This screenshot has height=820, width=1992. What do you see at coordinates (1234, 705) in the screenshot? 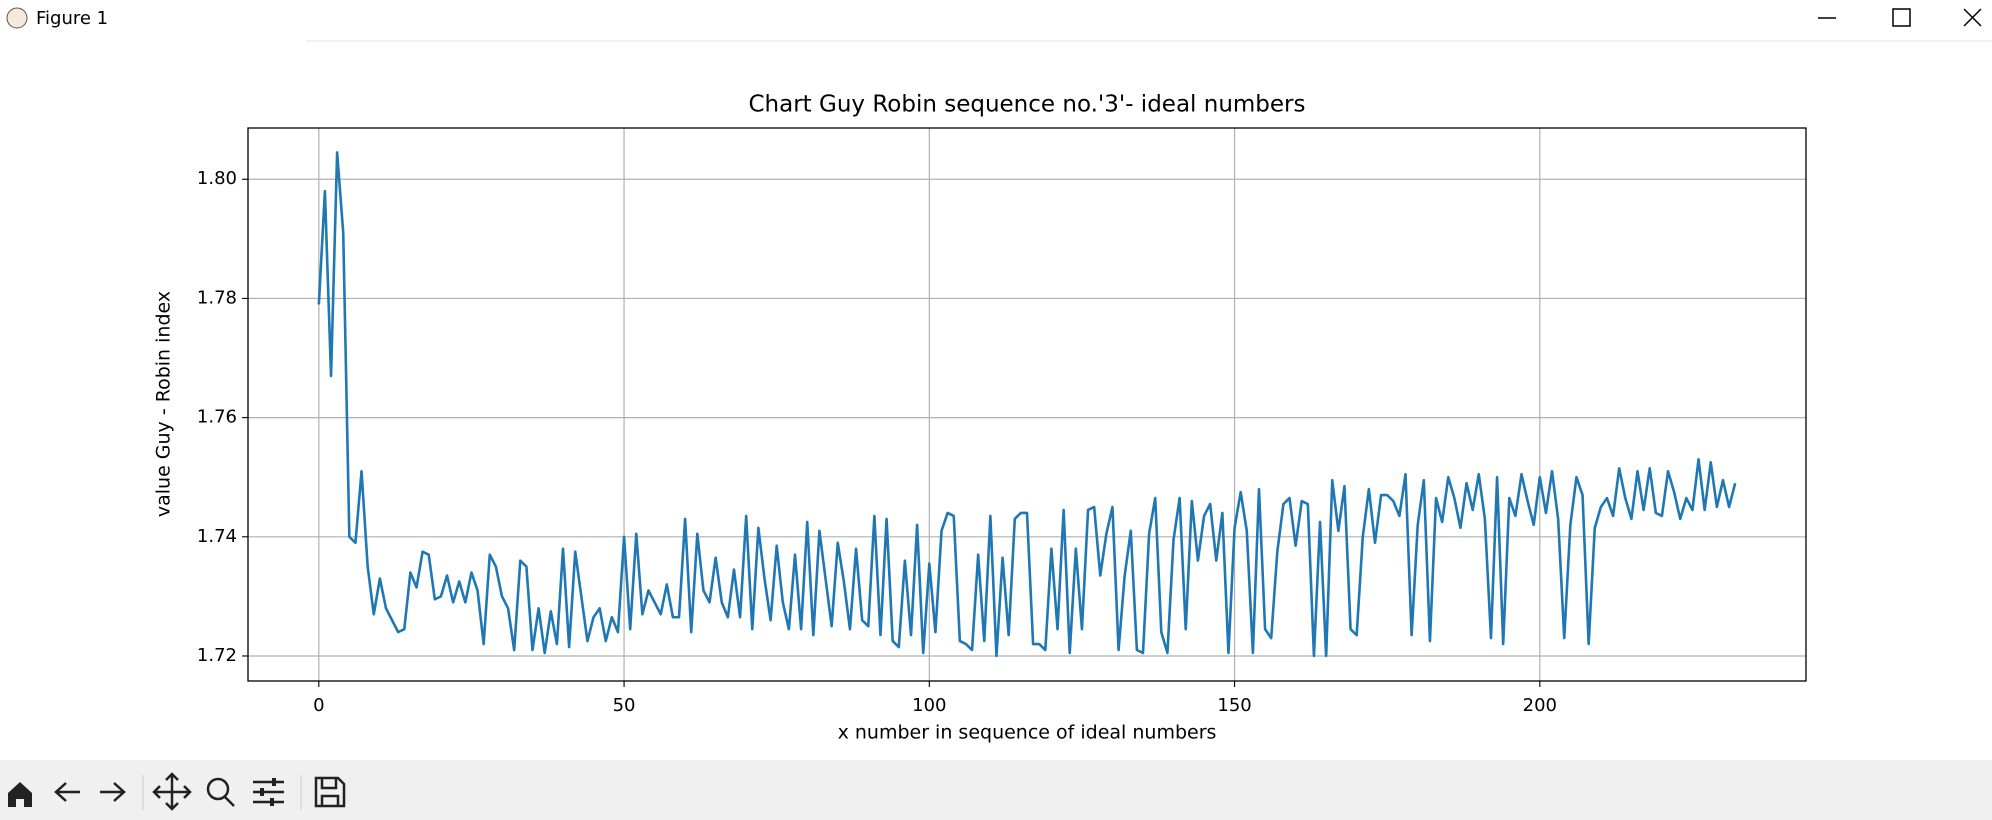
I see `x-tick-label: 150` at bounding box center [1234, 705].